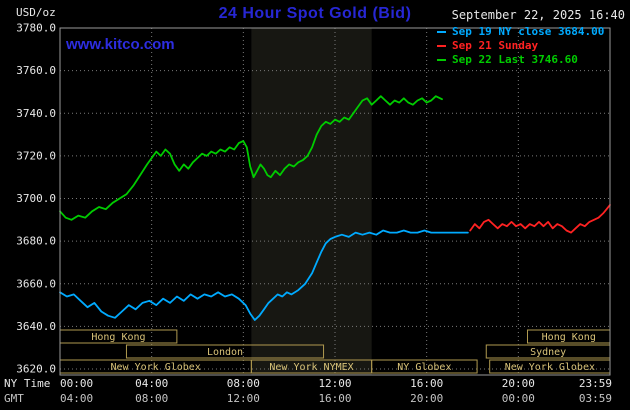  I want to click on x-axis-gmt-tick-label: 00:00, so click(518, 398).